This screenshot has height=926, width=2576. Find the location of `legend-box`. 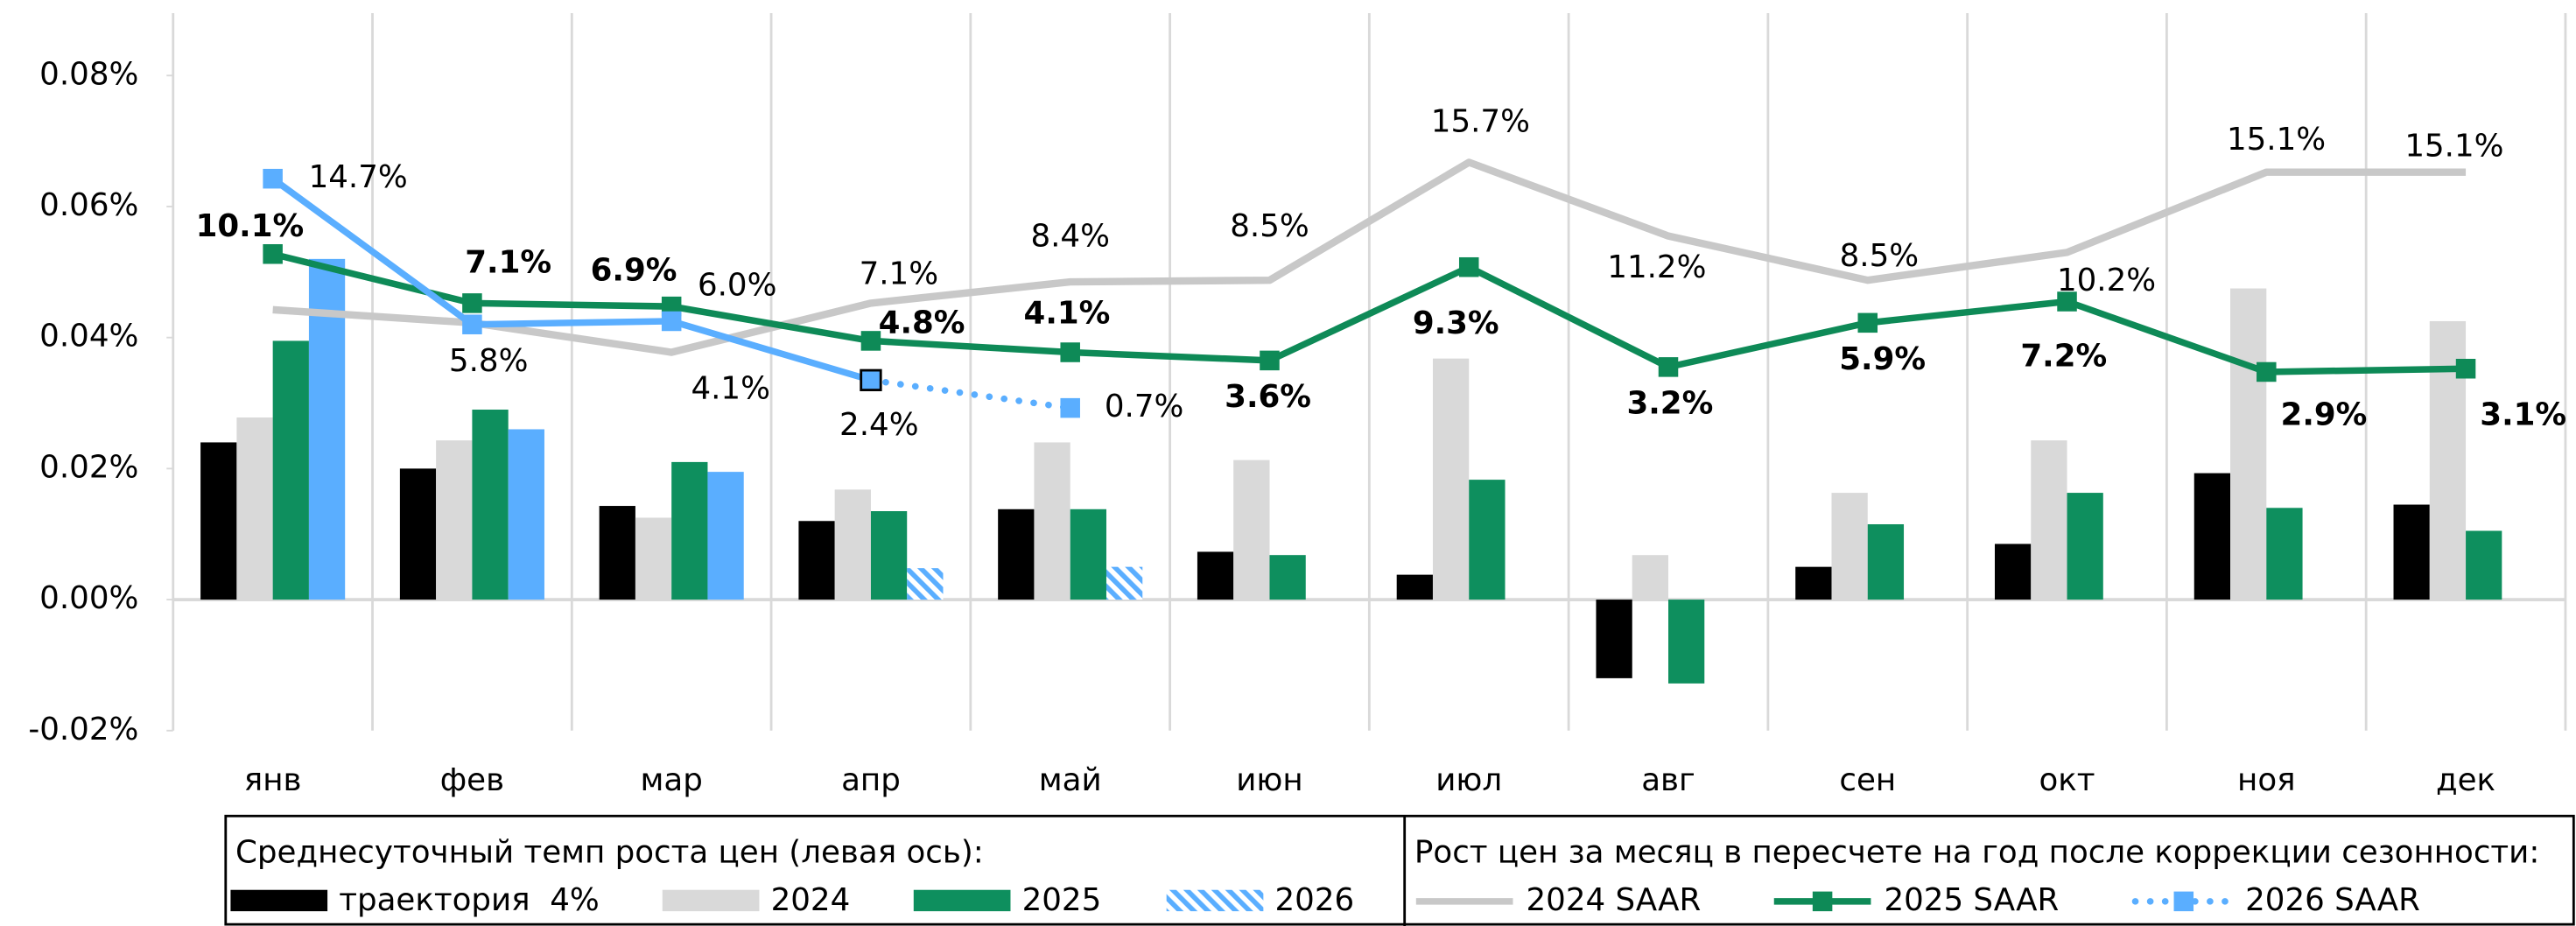

legend-box is located at coordinates (1400, 870).